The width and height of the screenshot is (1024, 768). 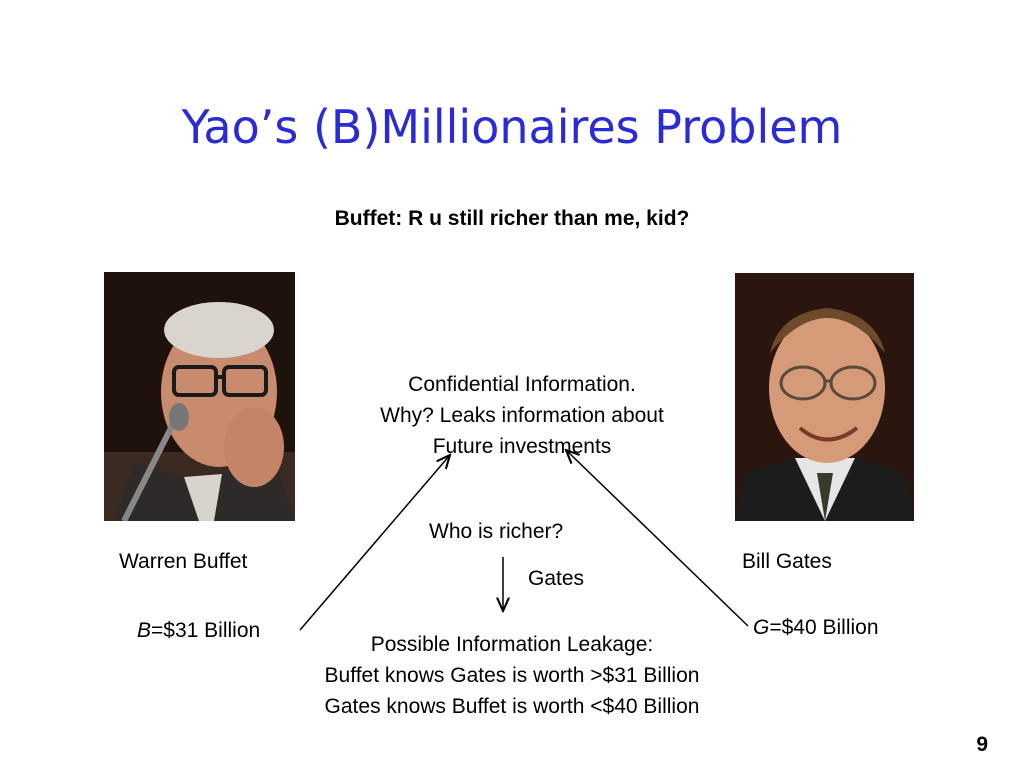 I want to click on gates-worth: G=$40 Billion, so click(x=816, y=628).